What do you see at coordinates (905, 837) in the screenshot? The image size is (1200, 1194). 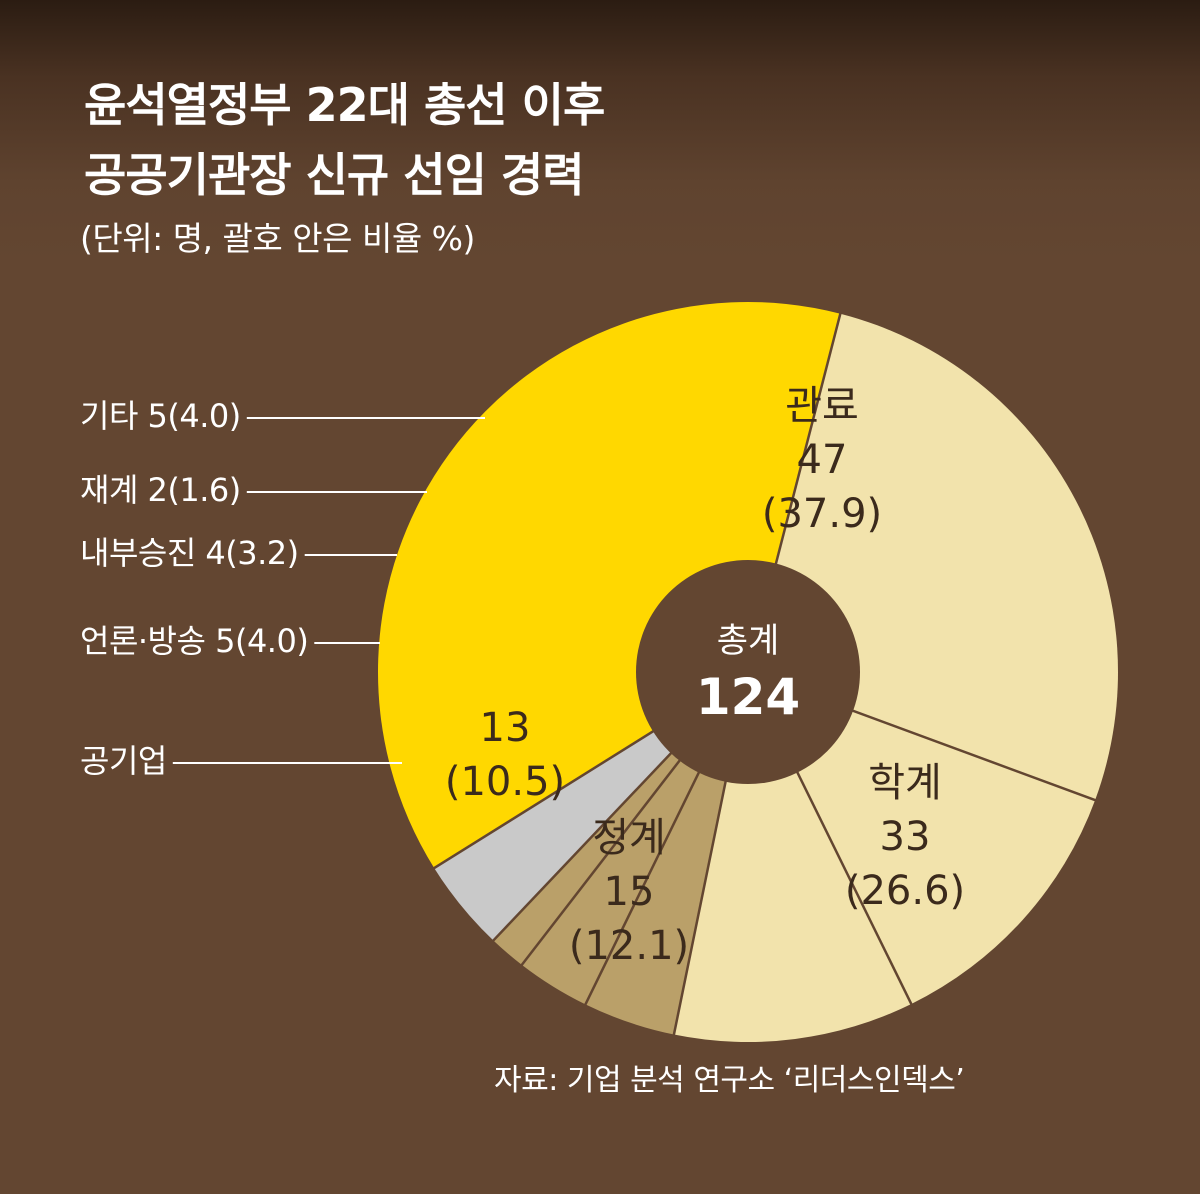 I see `slice-2-label-line-2: 33` at bounding box center [905, 837].